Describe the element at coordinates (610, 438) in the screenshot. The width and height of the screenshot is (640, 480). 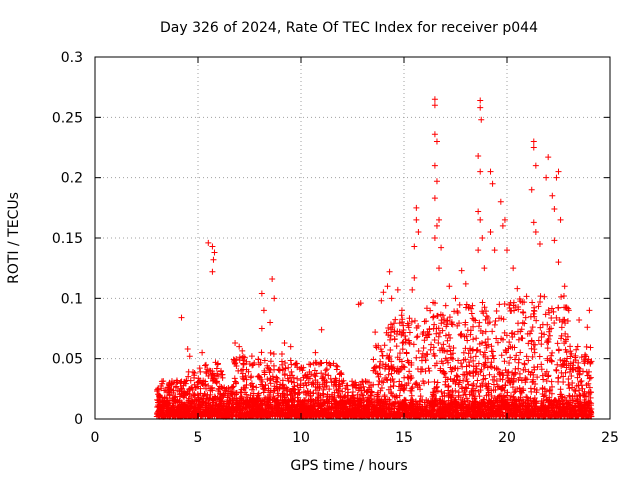
I see `x-tick-label: 25` at that location.